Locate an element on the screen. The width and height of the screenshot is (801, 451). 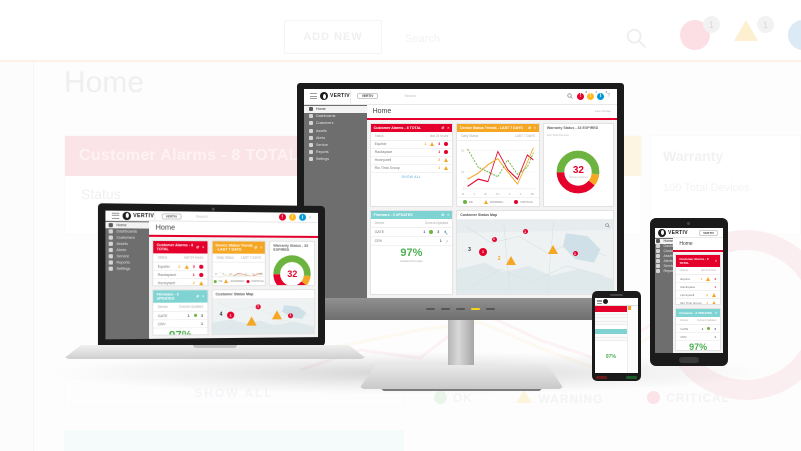
search-icon is located at coordinates (636, 38).